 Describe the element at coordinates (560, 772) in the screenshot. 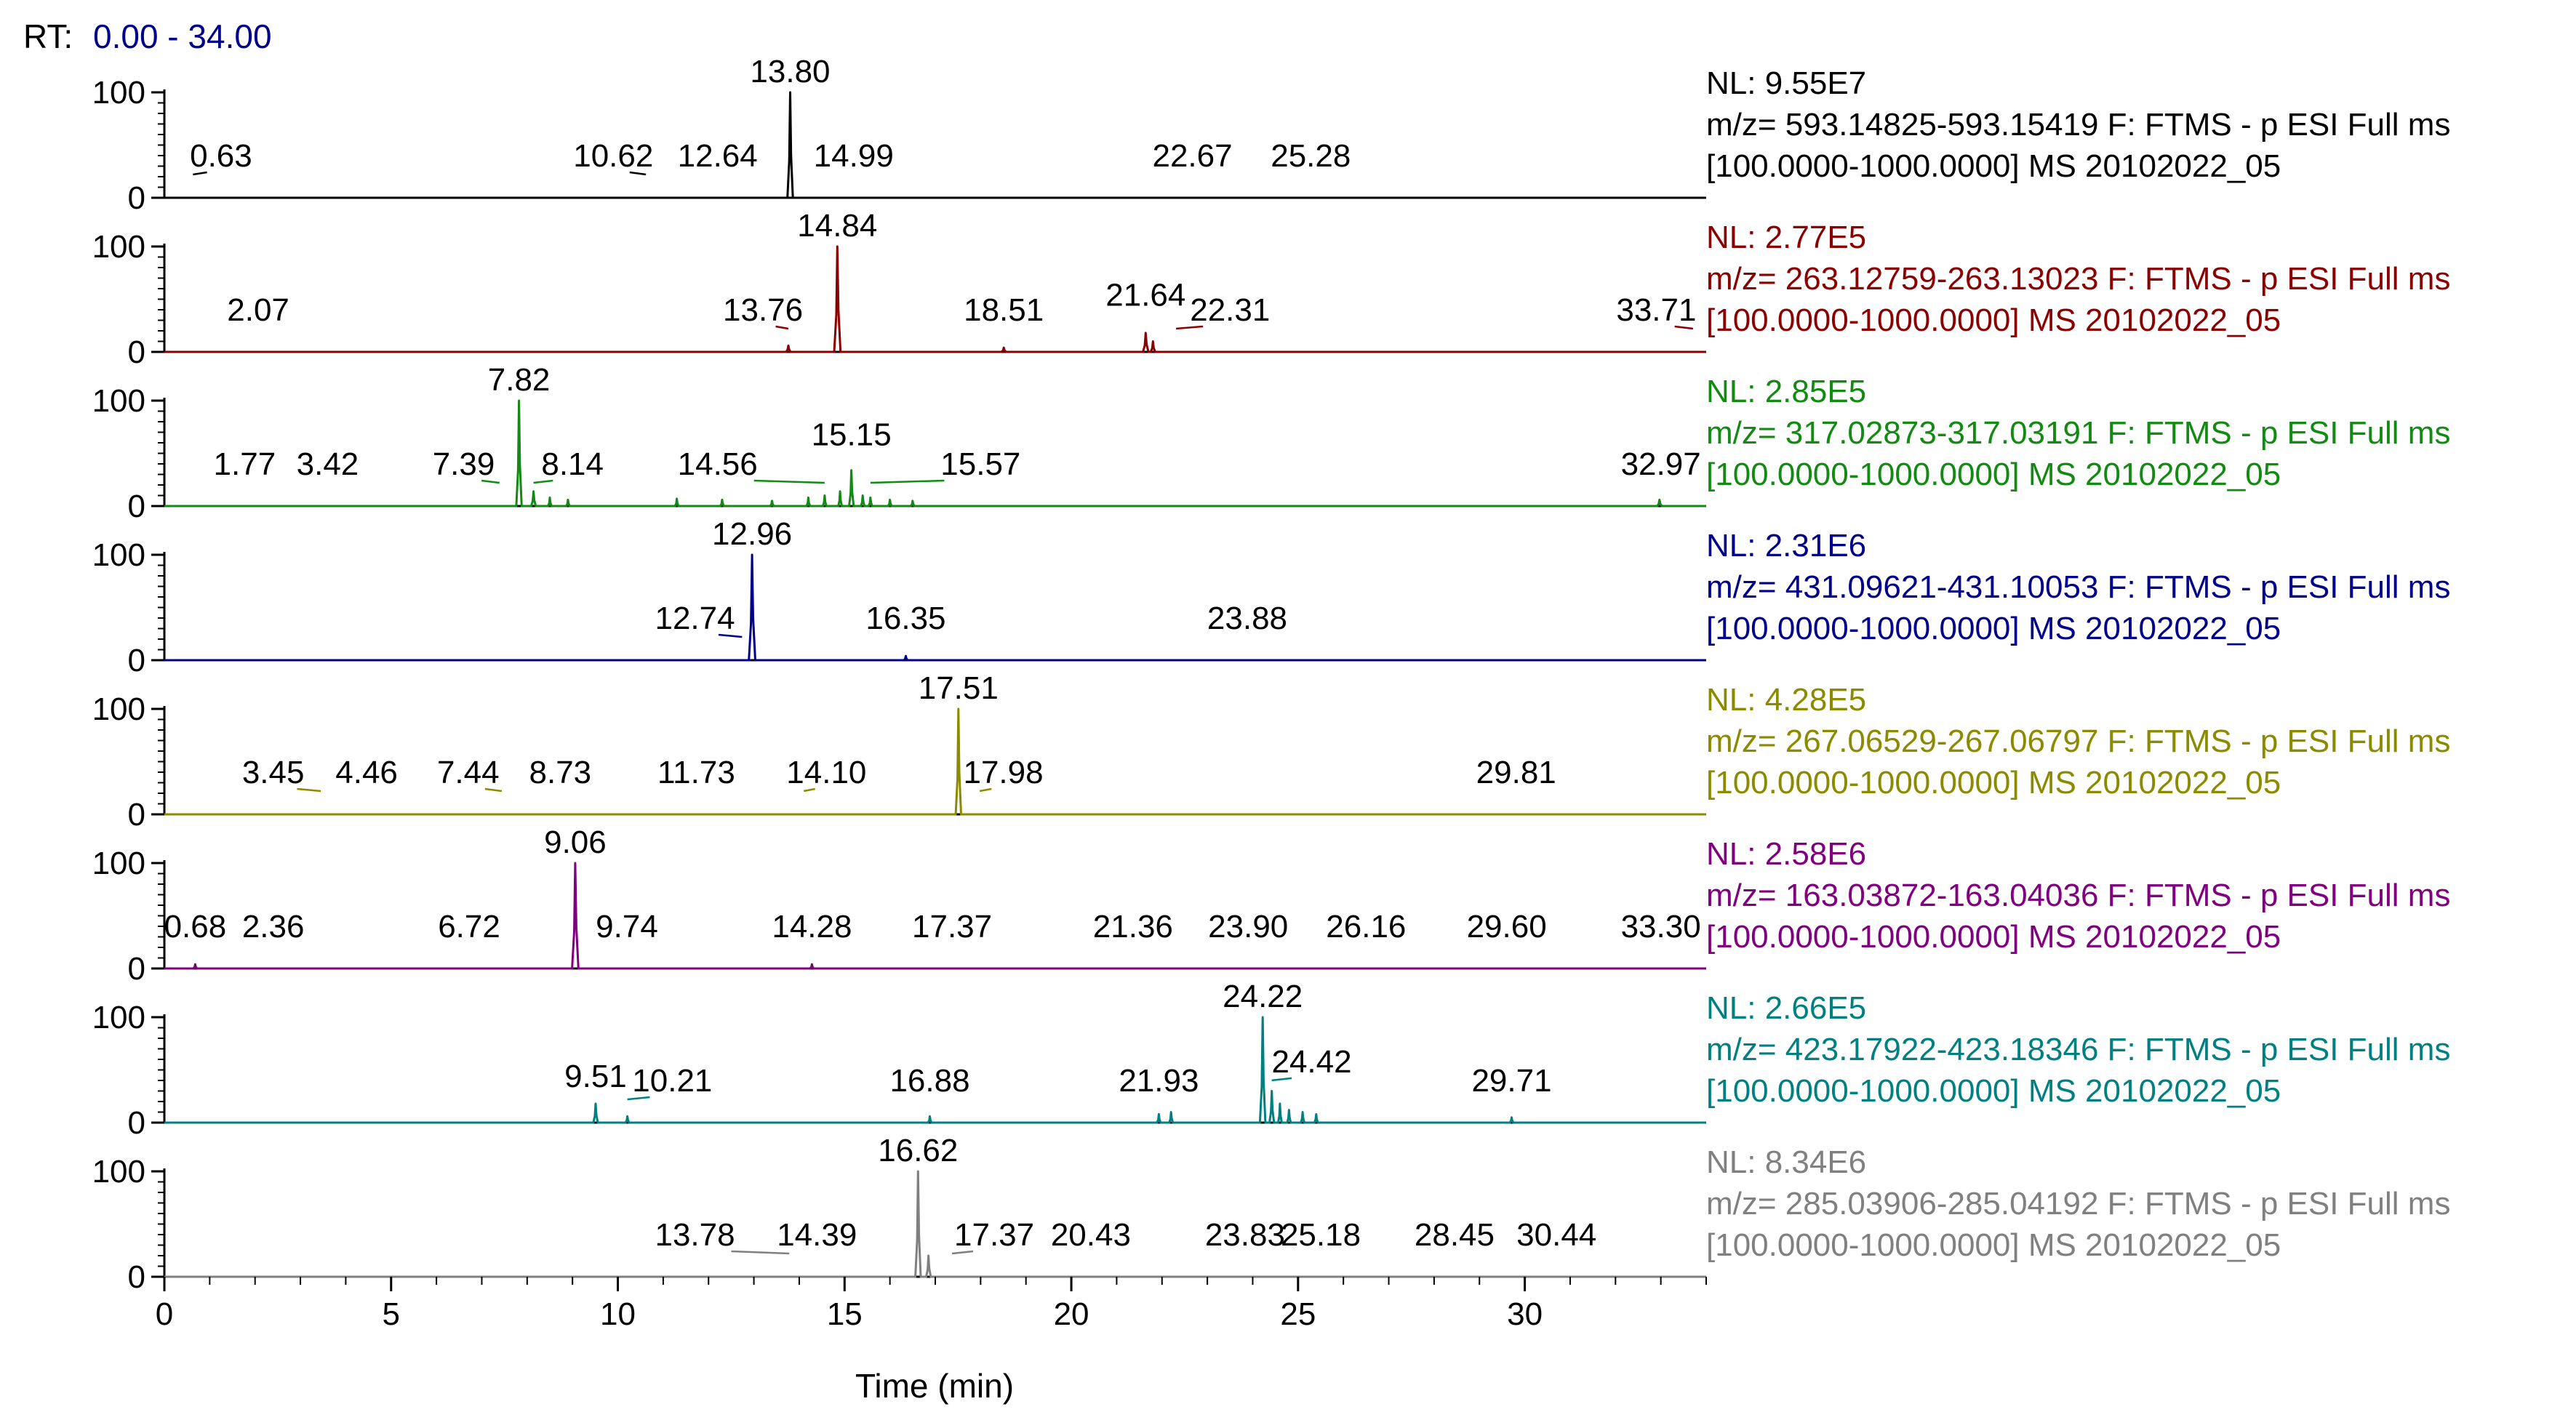

I see `peak-label: 8.73` at that location.